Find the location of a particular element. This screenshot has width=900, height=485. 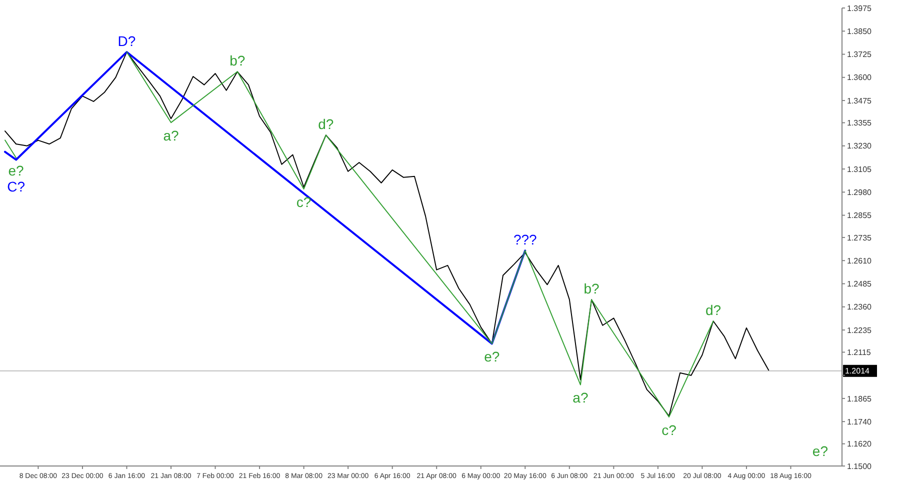

annotation: e? is located at coordinates (820, 451).